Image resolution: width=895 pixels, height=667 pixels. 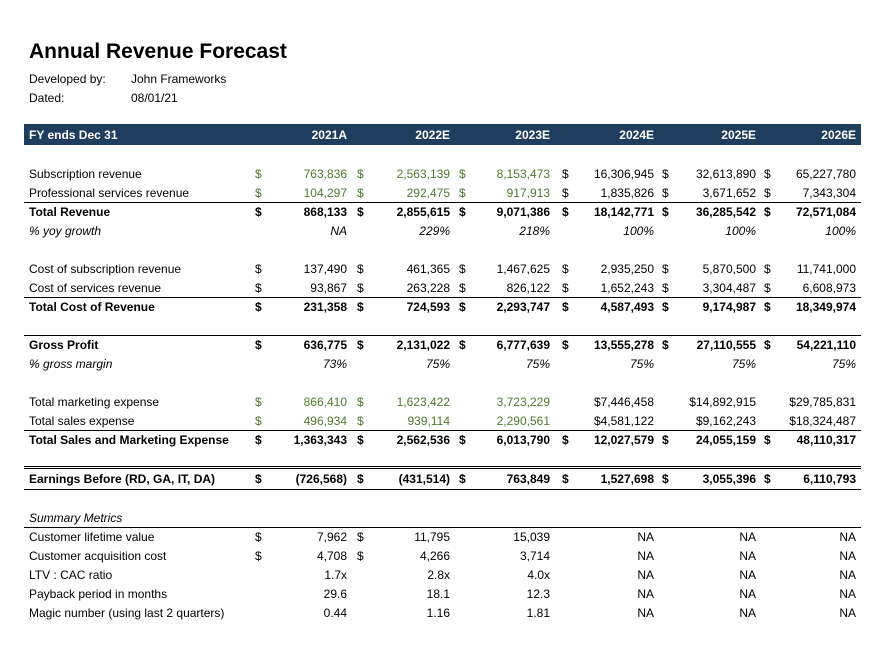 What do you see at coordinates (82, 421) in the screenshot?
I see `row-label: Total sales expense` at bounding box center [82, 421].